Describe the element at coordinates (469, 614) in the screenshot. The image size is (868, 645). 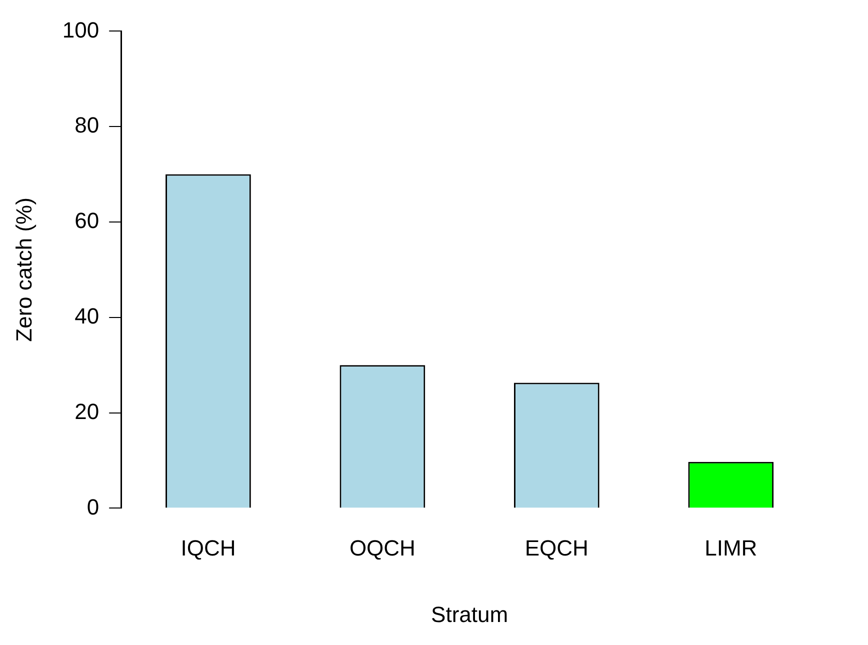
I see `x-axis-title: Stratum` at that location.